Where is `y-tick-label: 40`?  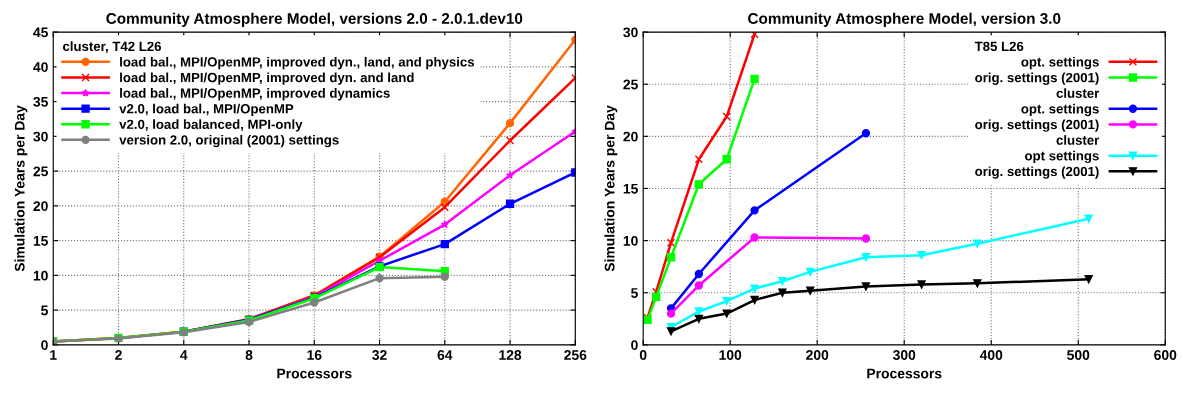 y-tick-label: 40 is located at coordinates (40, 67).